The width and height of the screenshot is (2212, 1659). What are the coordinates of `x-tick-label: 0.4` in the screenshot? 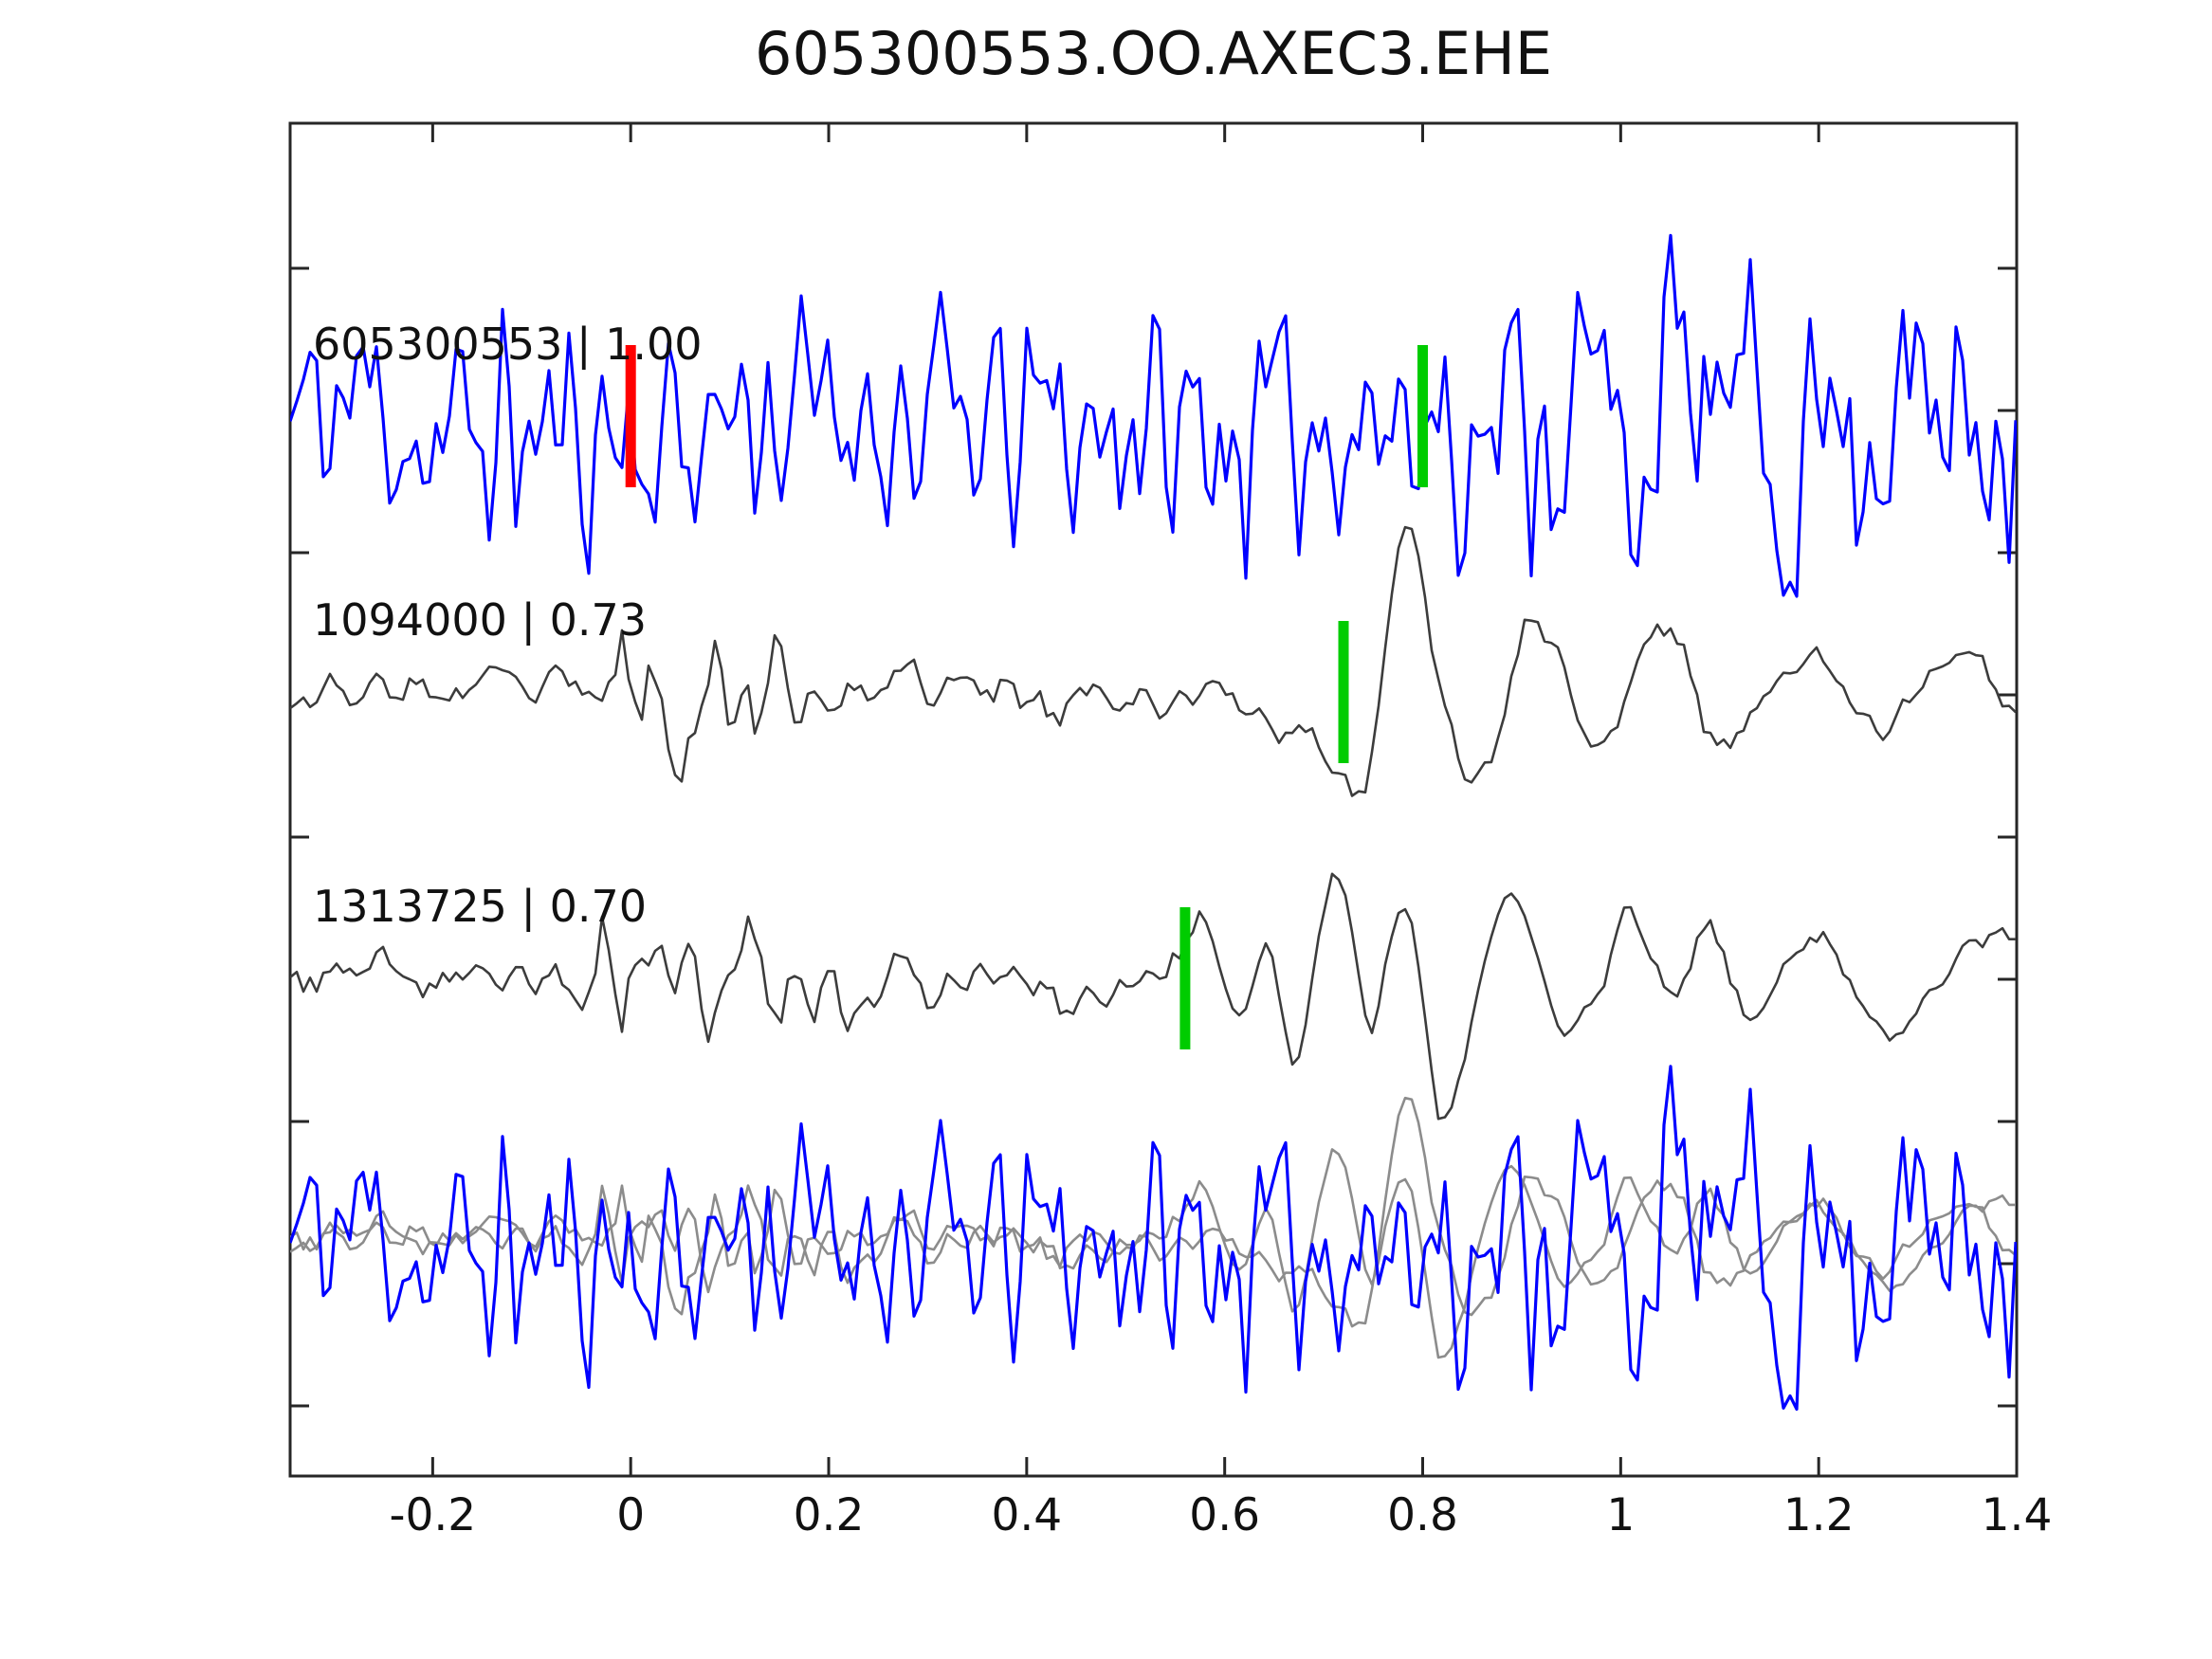 It's located at (1026, 1515).